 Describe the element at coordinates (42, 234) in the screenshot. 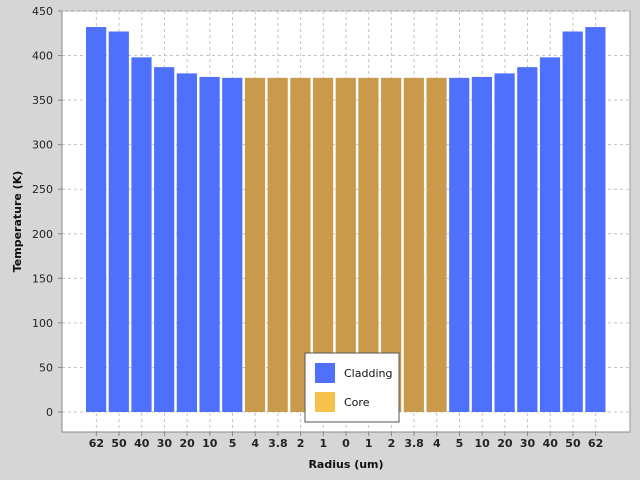

I see `y-tick-label: 200` at that location.